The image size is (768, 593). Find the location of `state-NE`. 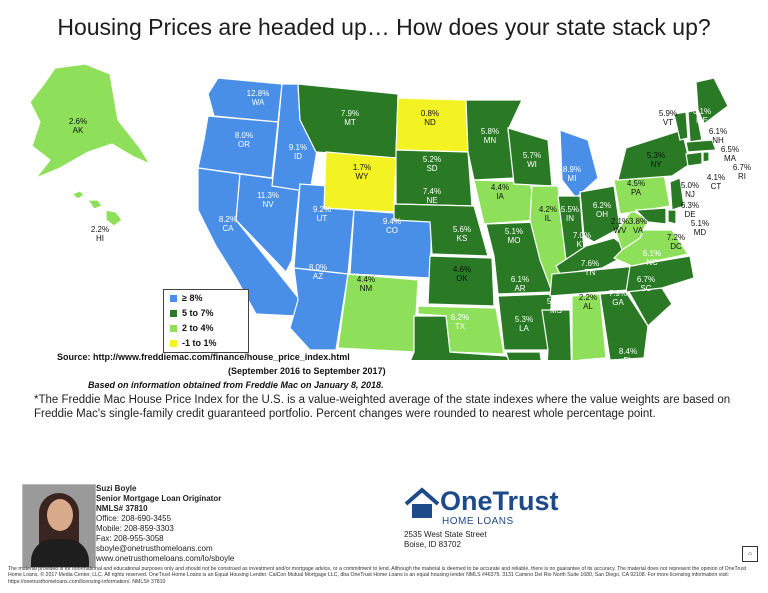

state-NE is located at coordinates (441, 230).